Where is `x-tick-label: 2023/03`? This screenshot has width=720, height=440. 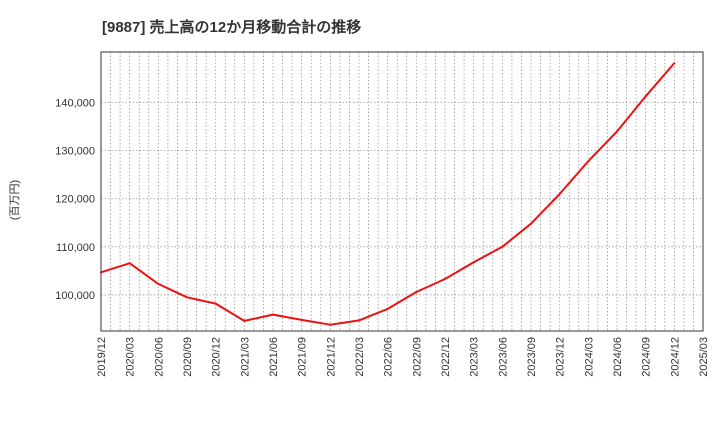
x-tick-label: 2023/03 is located at coordinates (475, 357).